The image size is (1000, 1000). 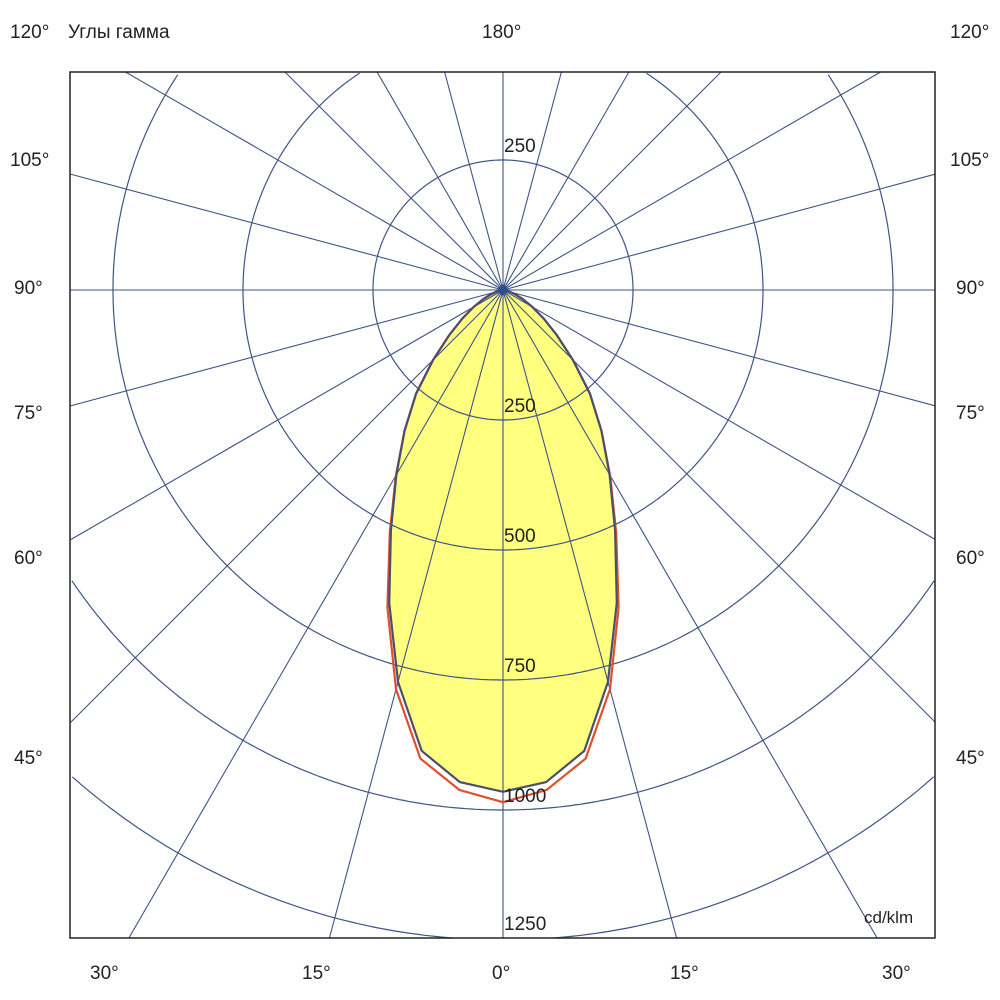 What do you see at coordinates (970, 758) in the screenshot?
I see `angle-label-45-right: 45°` at bounding box center [970, 758].